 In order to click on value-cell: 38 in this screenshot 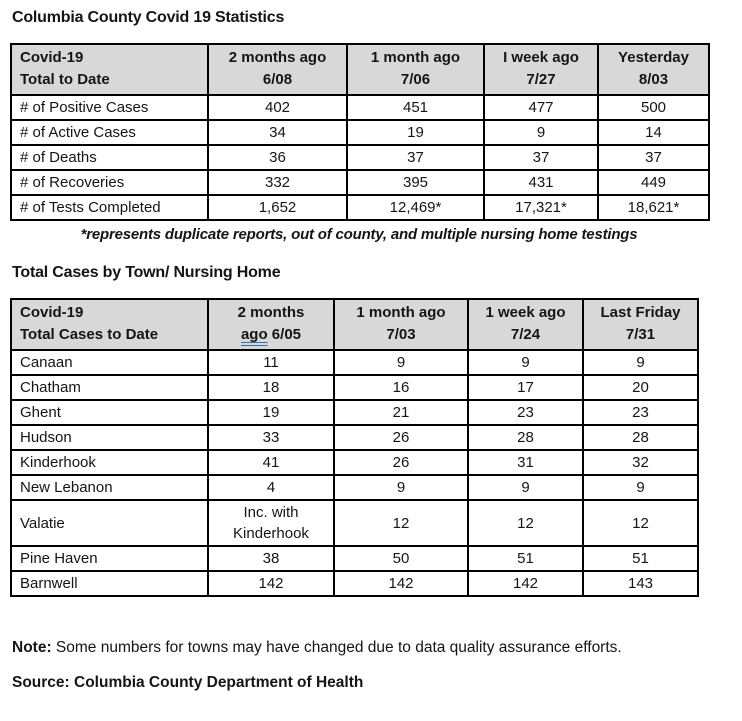, I will do `click(271, 558)`.